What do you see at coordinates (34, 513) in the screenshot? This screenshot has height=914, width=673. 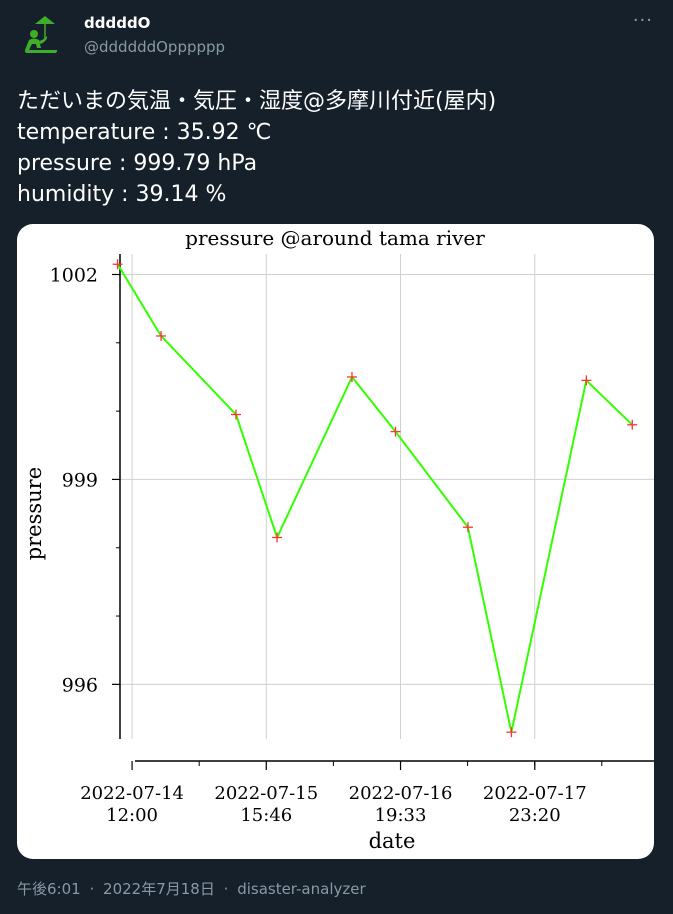 I see `y-axis-label: pressure` at bounding box center [34, 513].